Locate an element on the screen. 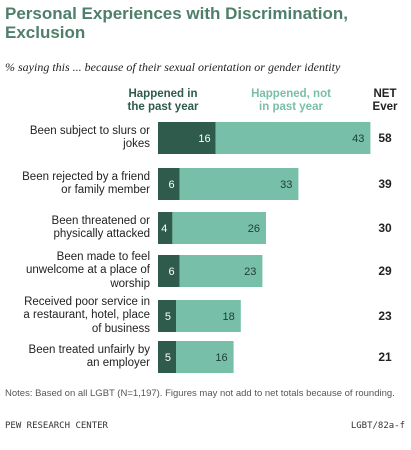 The width and height of the screenshot is (411, 450). legend-not-past-year-line-2: in past year is located at coordinates (291, 107).